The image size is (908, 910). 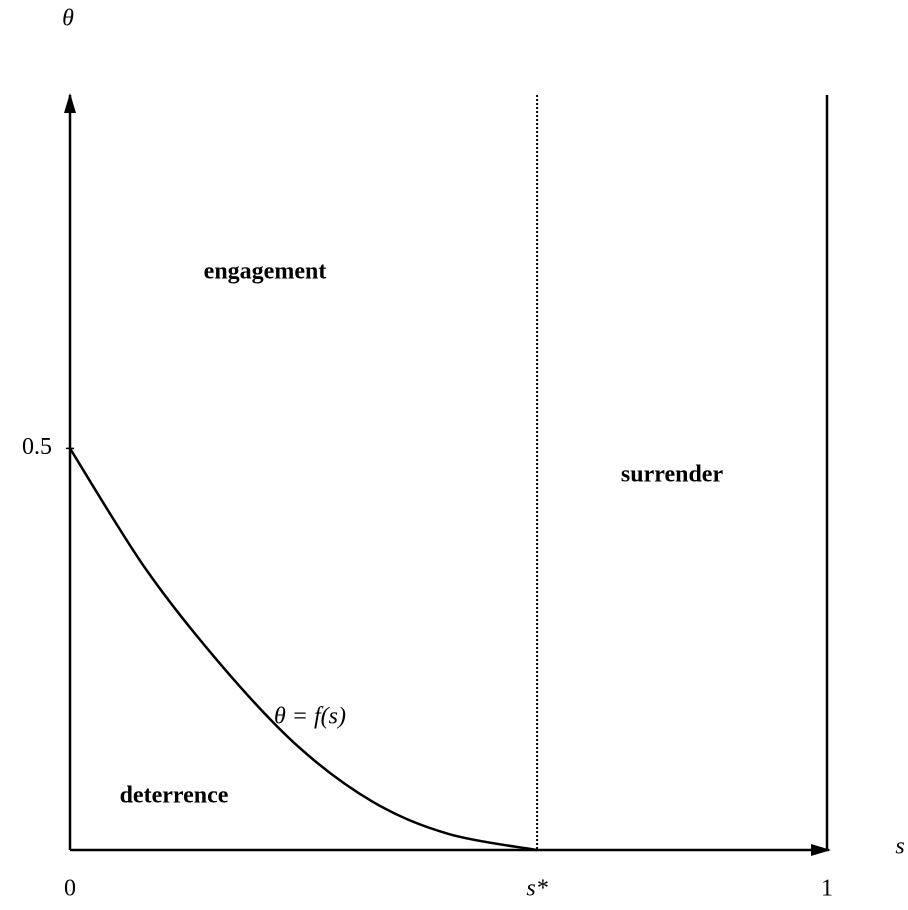 What do you see at coordinates (37, 447) in the screenshot?
I see `y-tick-label: 0.5` at bounding box center [37, 447].